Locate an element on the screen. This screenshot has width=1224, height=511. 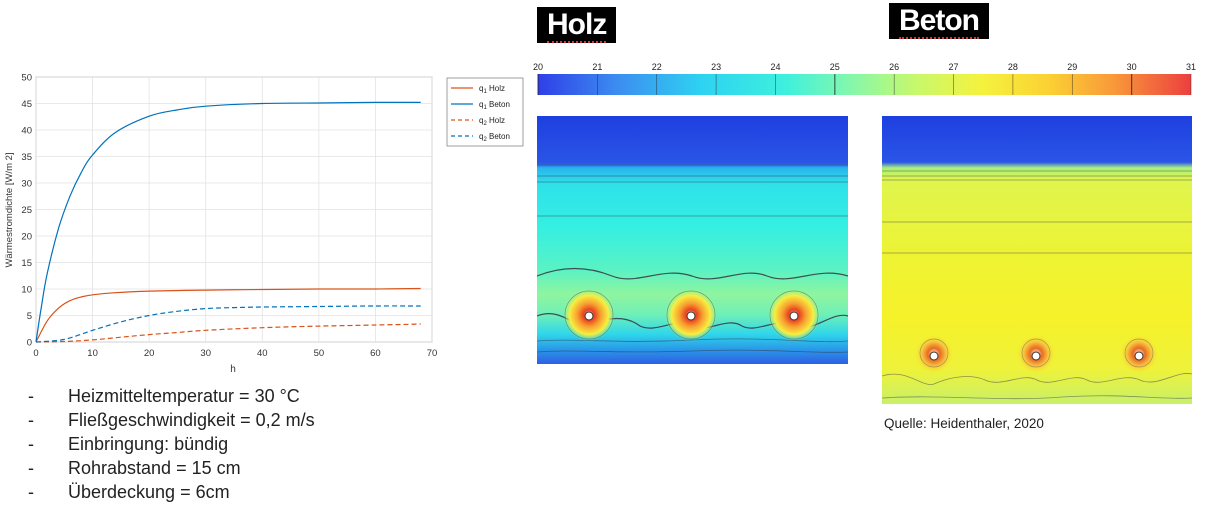
colorbar-tick-label: 29 is located at coordinates (1072, 67).